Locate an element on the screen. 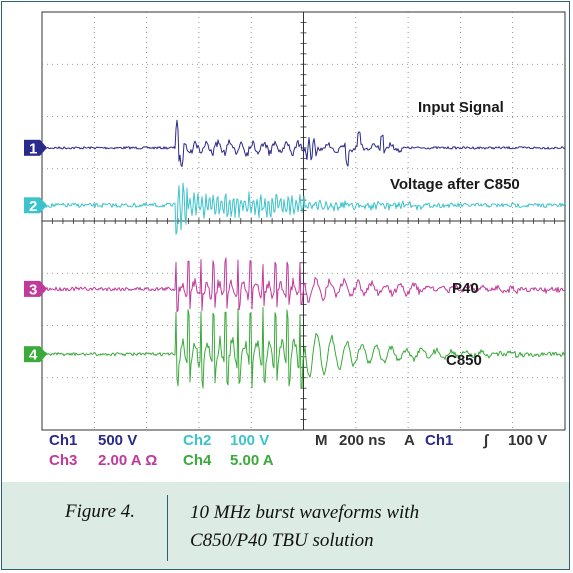 Image resolution: width=573 pixels, height=573 pixels. trigger-level: 100 V is located at coordinates (527, 440).